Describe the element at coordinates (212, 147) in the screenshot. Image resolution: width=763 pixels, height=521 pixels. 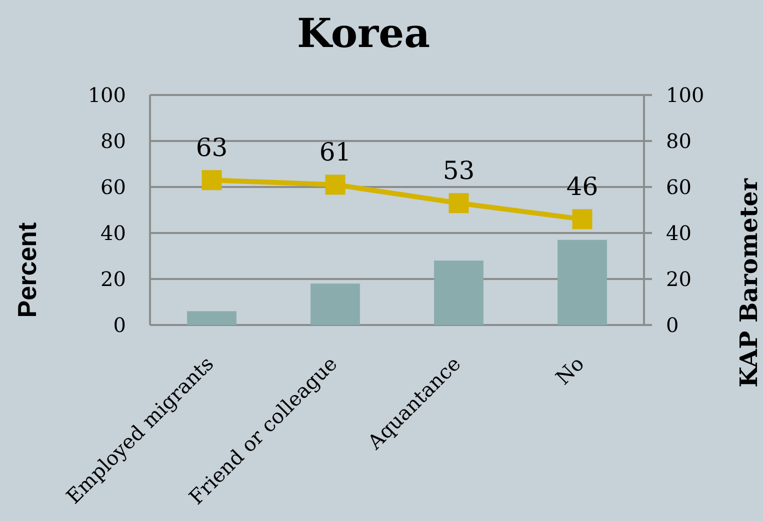
I see `data-label: 63` at that location.